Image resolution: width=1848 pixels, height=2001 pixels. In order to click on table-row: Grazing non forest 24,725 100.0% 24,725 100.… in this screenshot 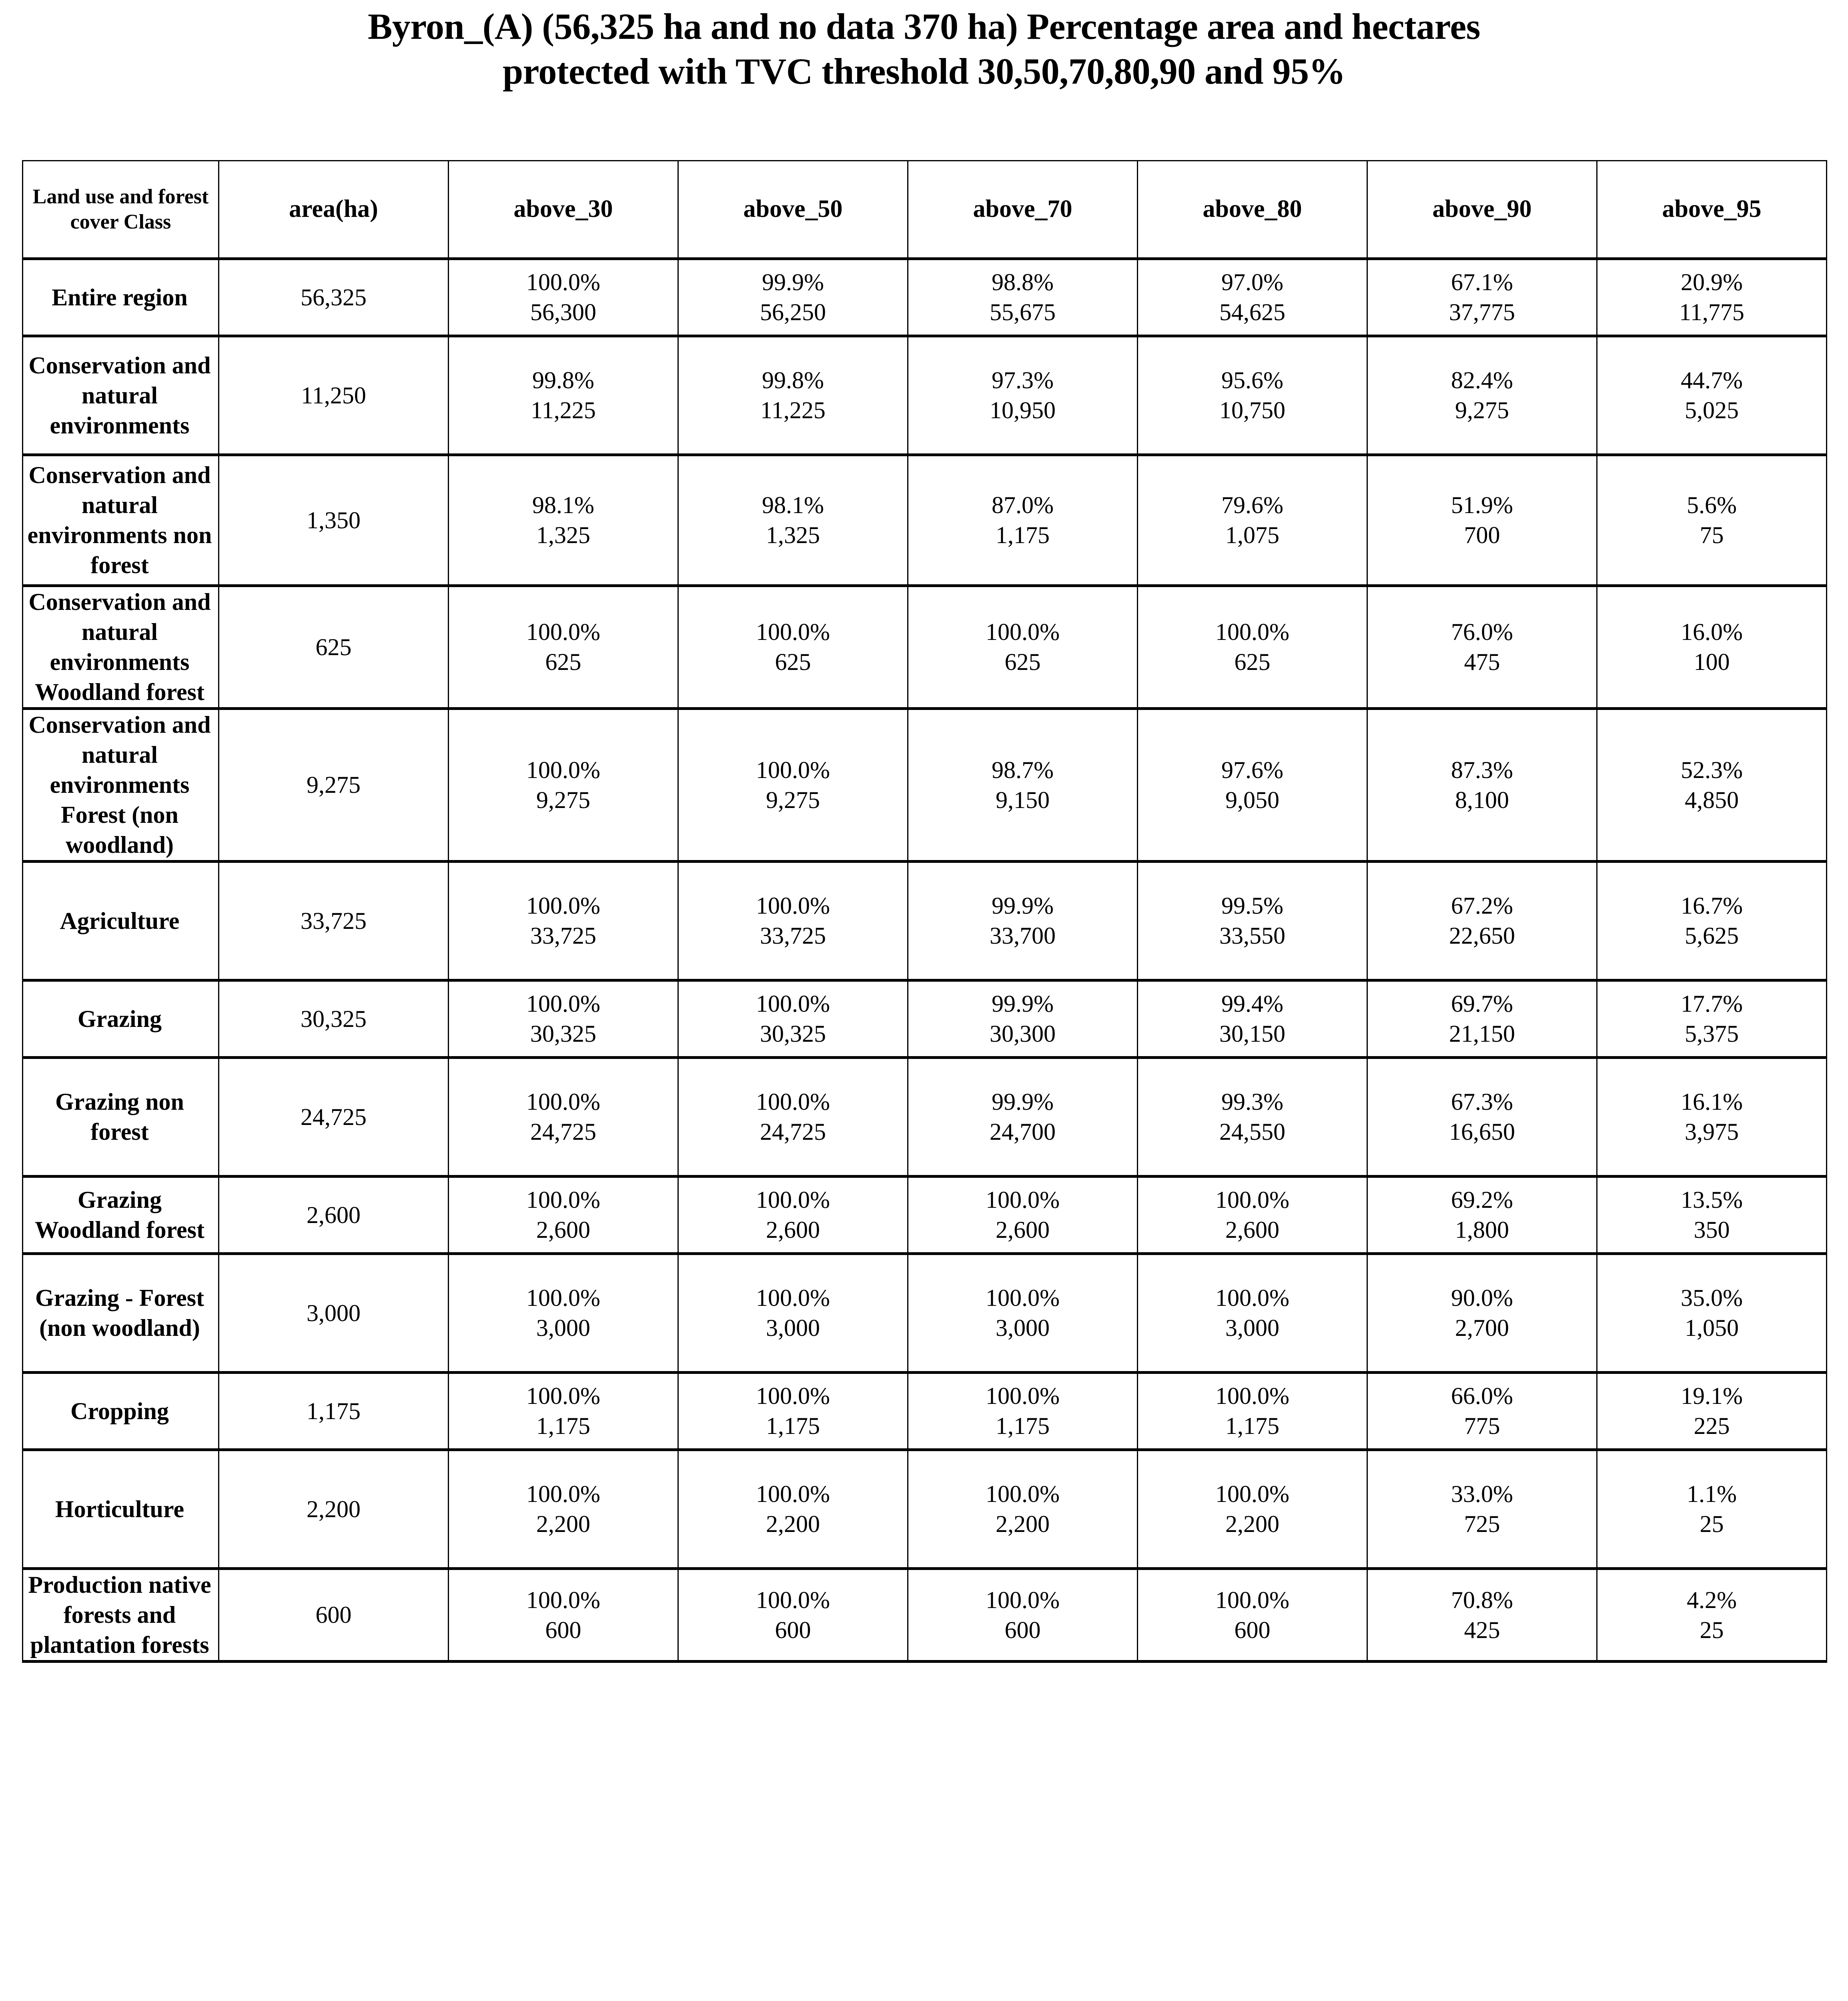, I will do `click(924, 1117)`.